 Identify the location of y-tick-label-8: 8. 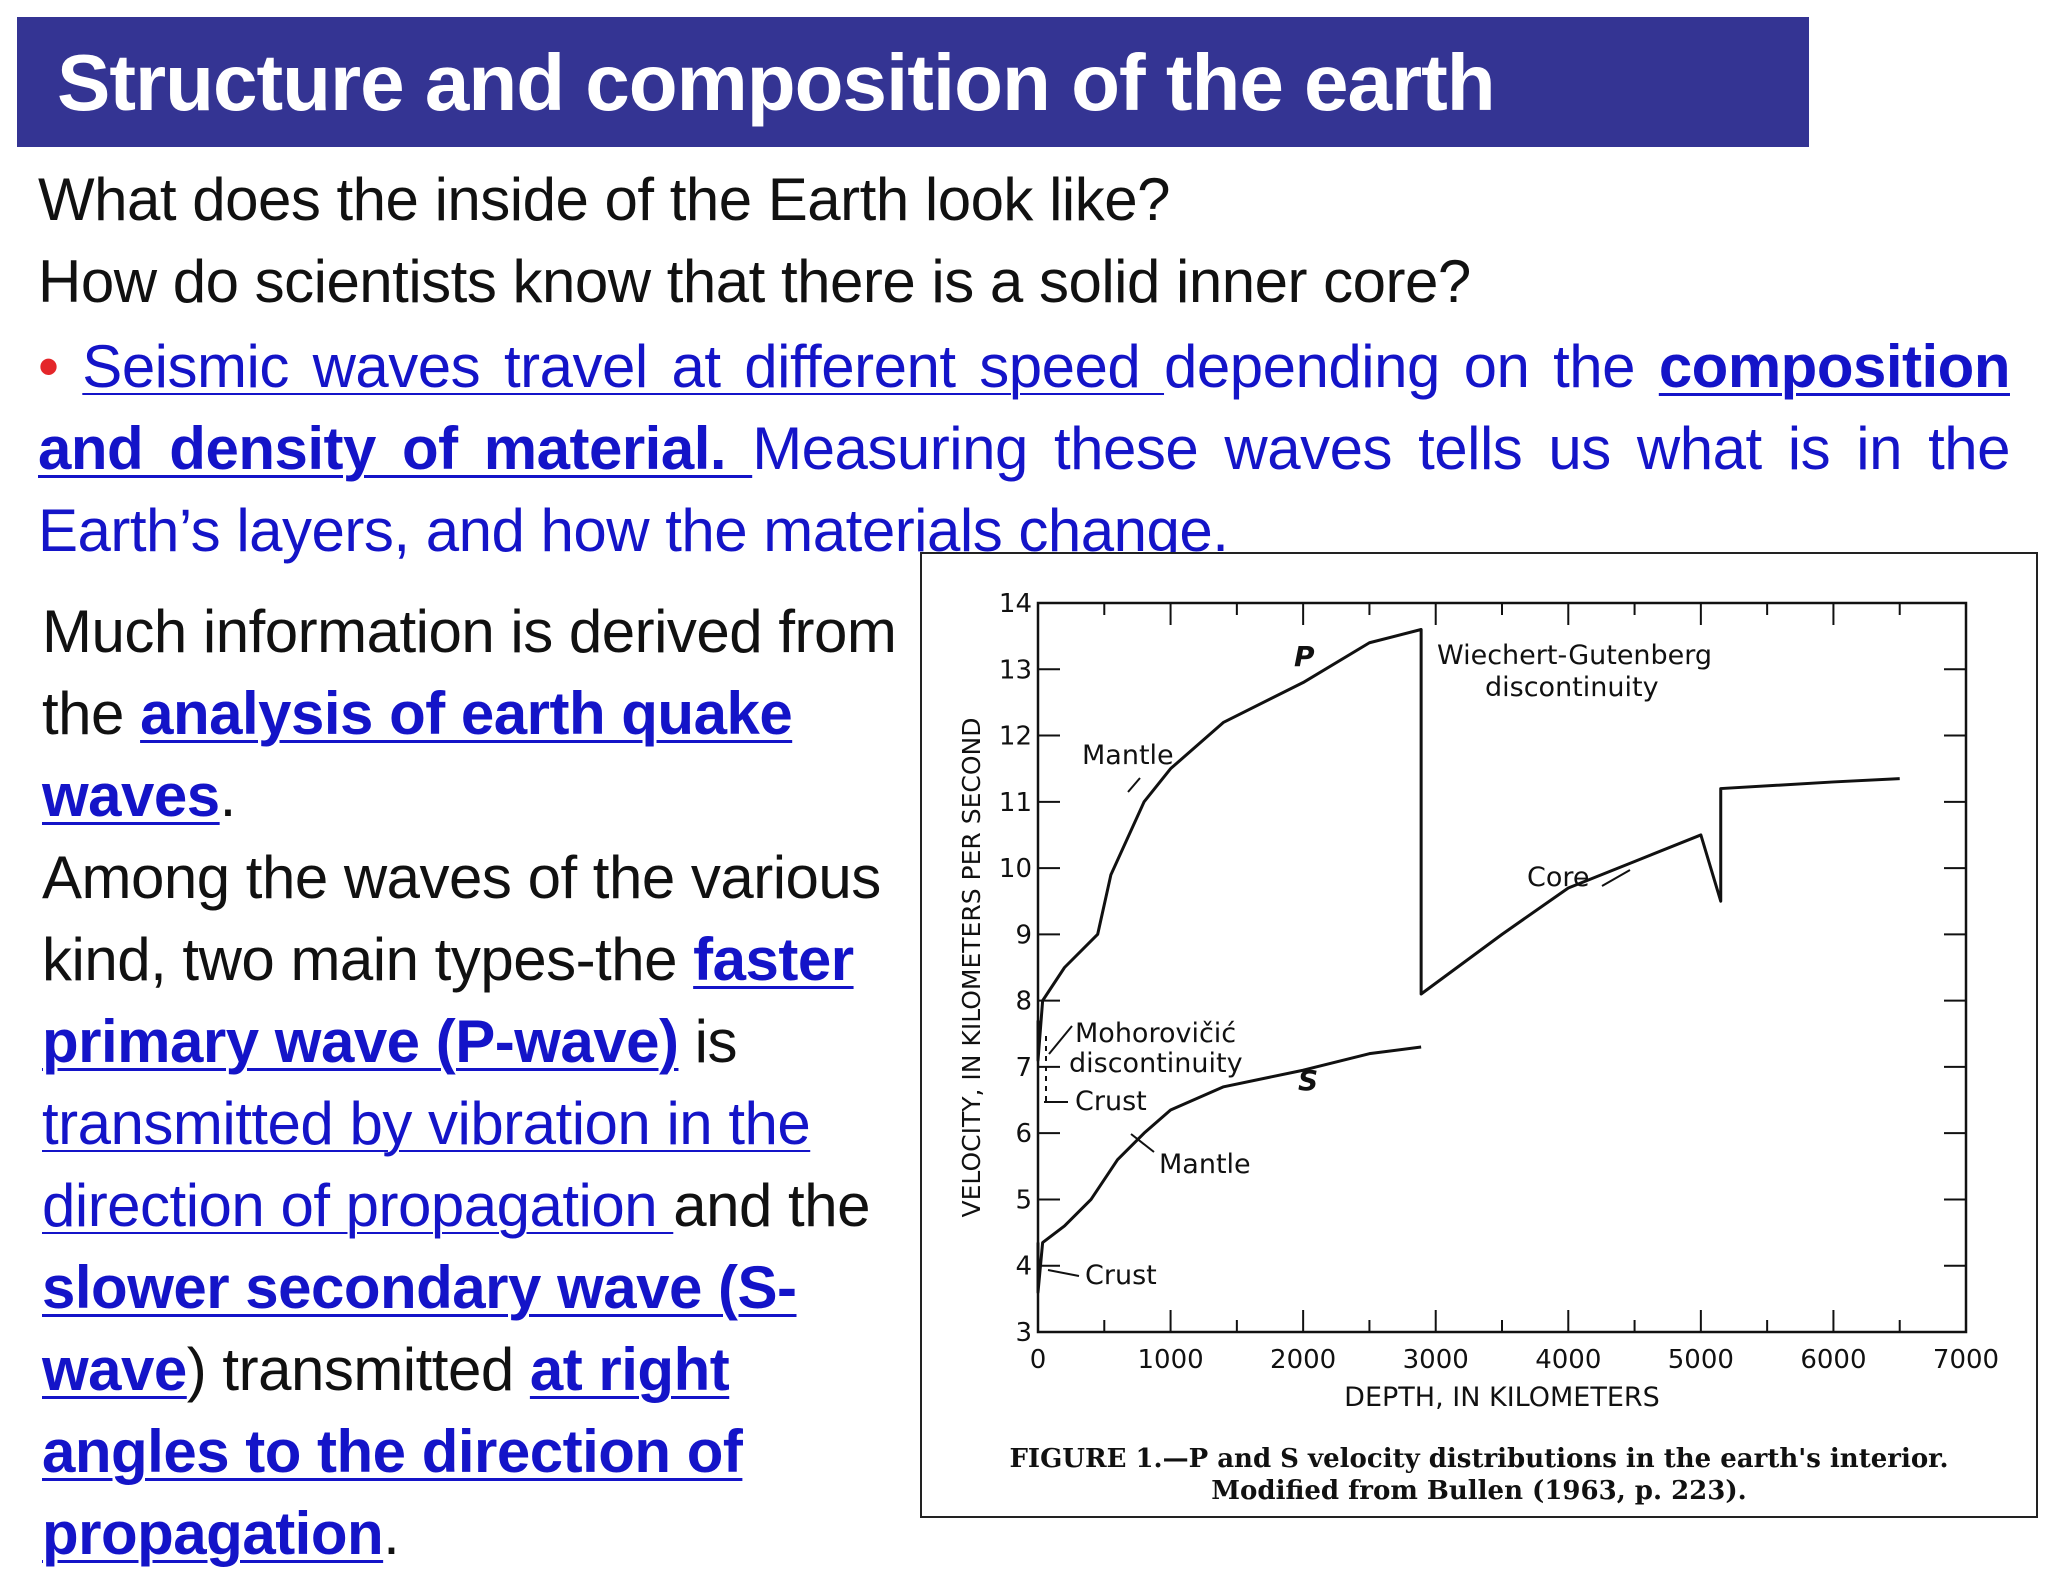
(1023, 1002).